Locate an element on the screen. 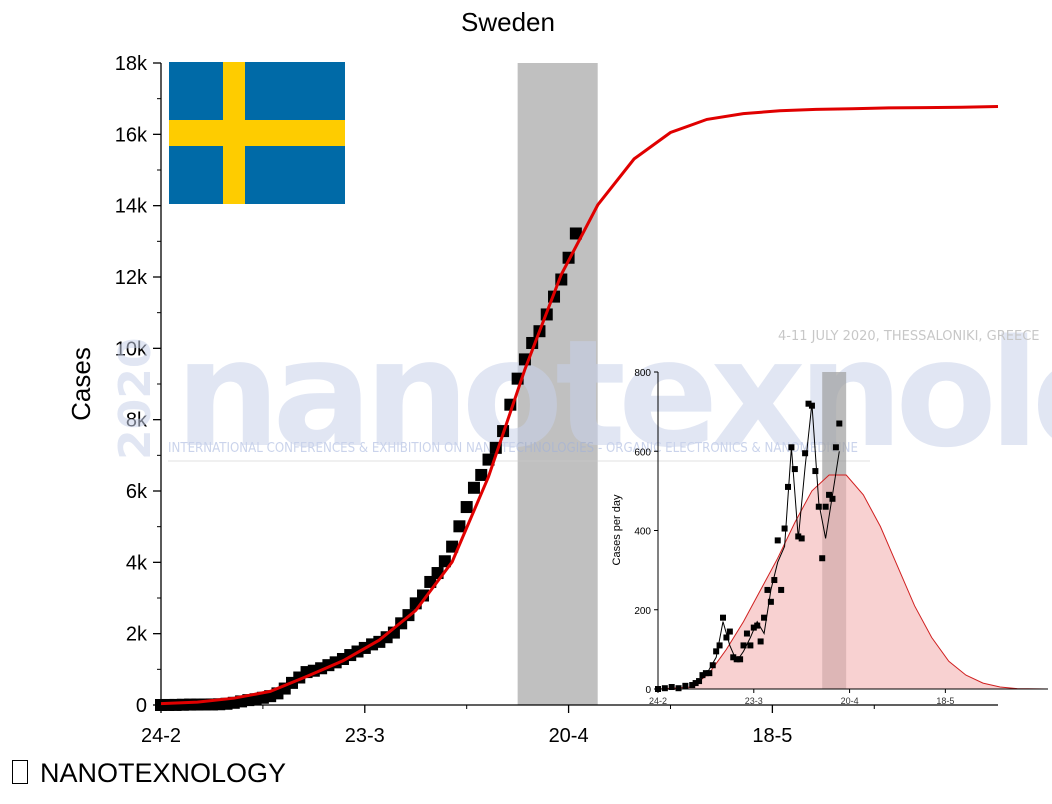  y-tick-label: 0 is located at coordinates (141, 706).